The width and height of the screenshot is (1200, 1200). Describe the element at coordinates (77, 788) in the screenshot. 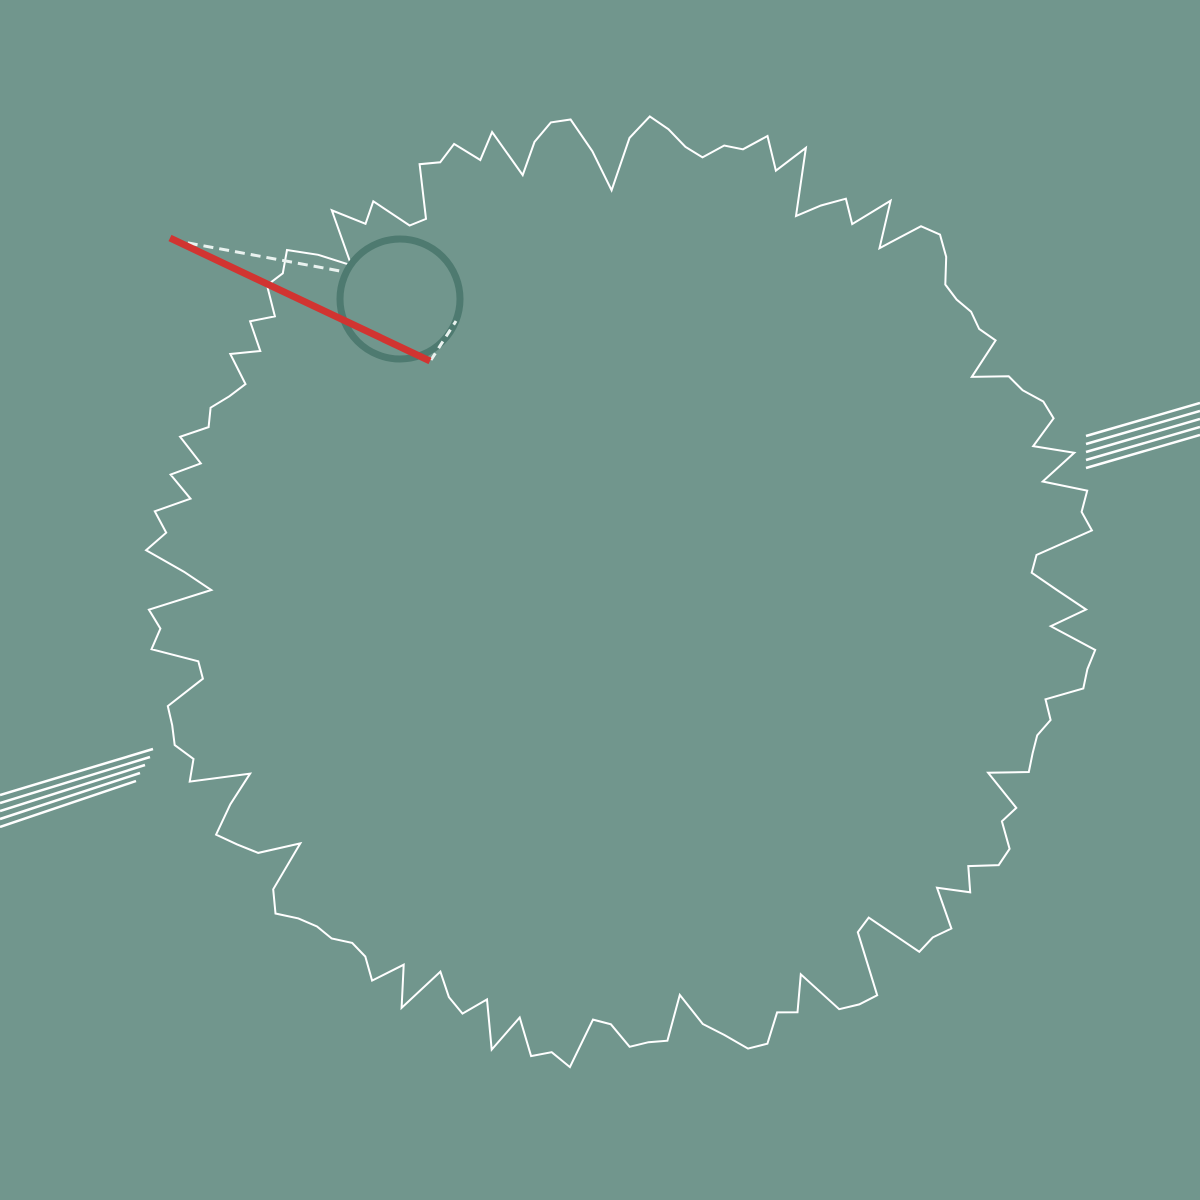

I see `connector-track-west` at that location.